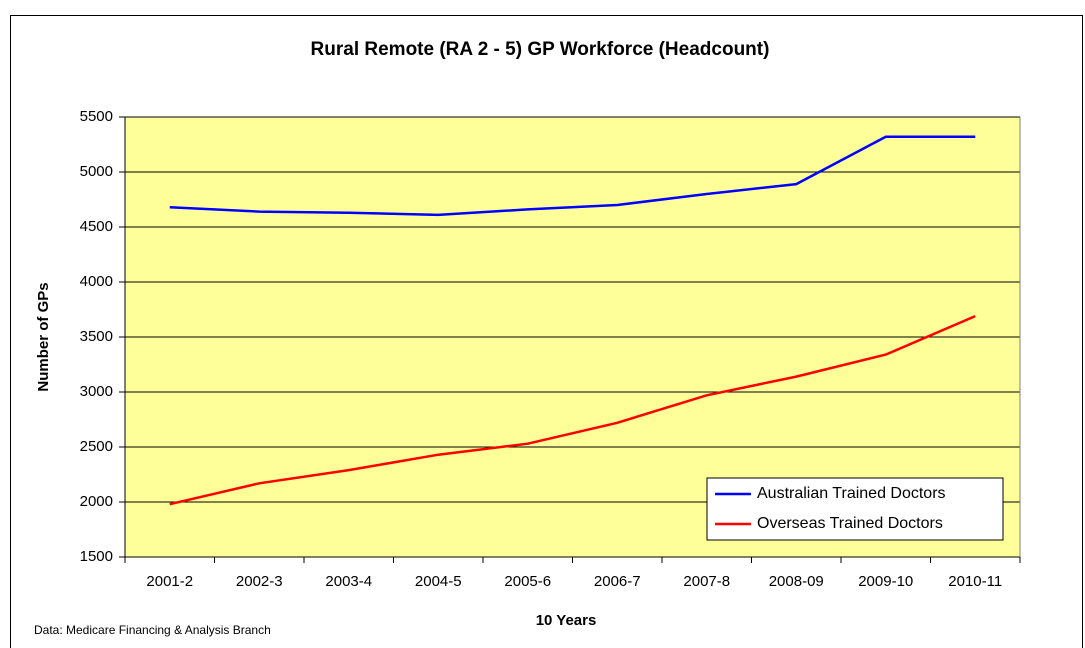 The height and width of the screenshot is (648, 1085). What do you see at coordinates (96, 116) in the screenshot?
I see `y-tick-label: 5500` at bounding box center [96, 116].